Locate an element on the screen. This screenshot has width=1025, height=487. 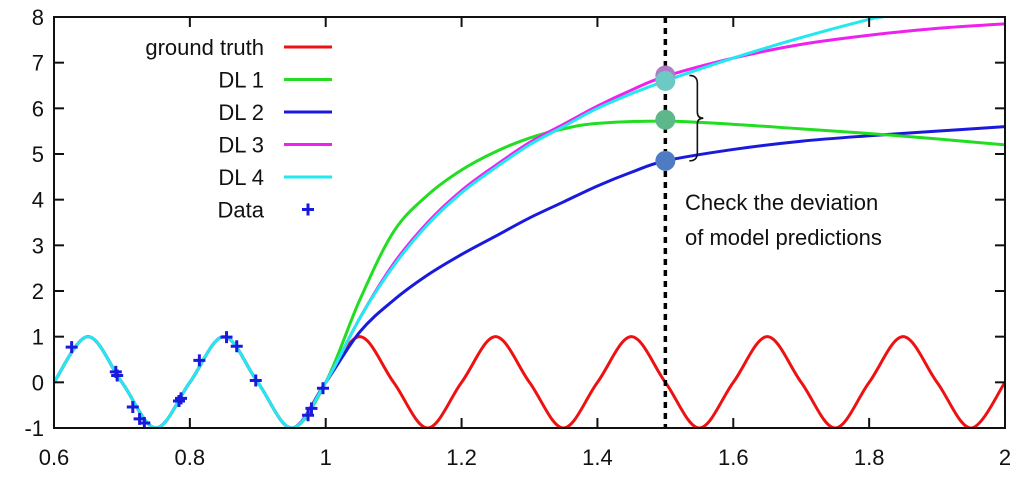
y-tick-label: 4 is located at coordinates (38, 200).